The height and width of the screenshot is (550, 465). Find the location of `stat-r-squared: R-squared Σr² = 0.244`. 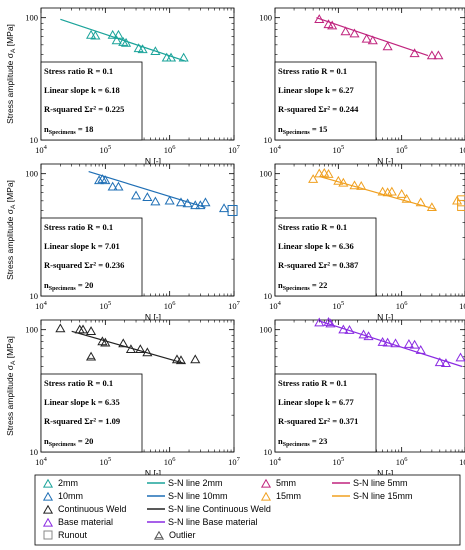

stat-r-squared: R-squared Σr² = 0.244 is located at coordinates (318, 109).